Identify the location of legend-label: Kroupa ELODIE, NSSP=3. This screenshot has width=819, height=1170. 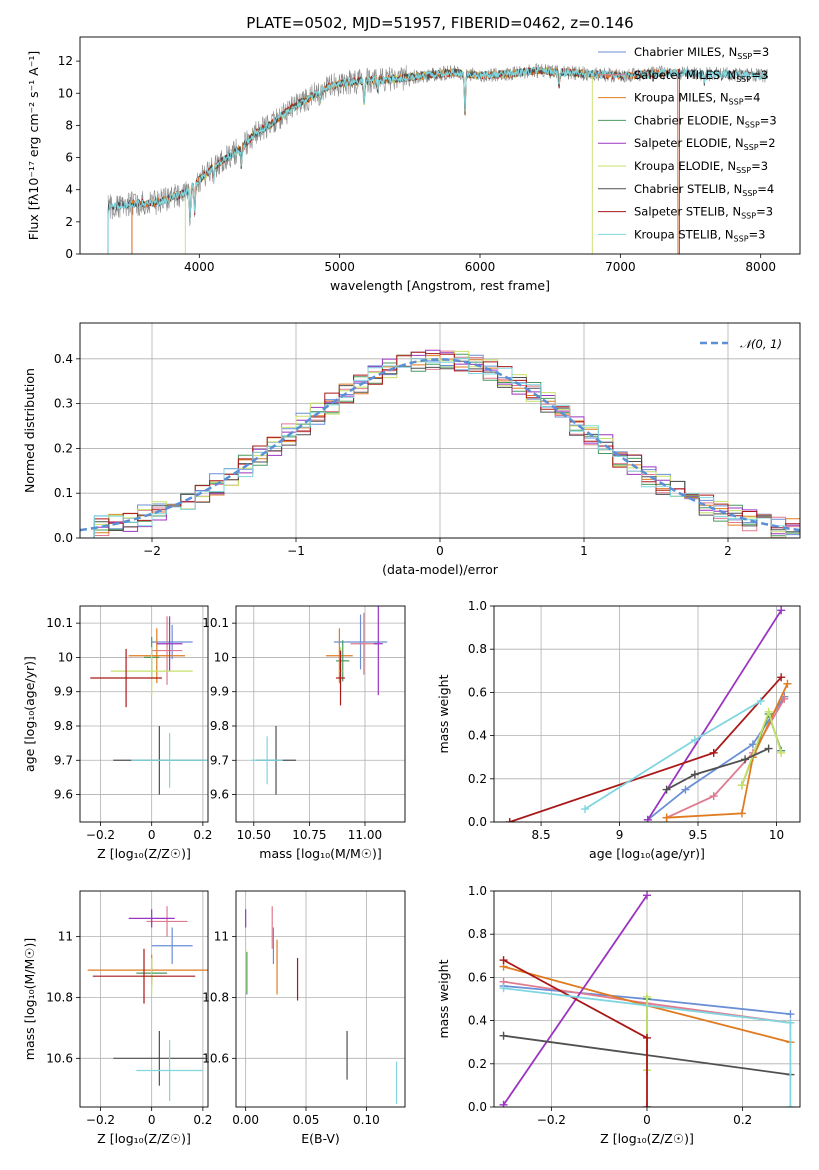
(701, 167).